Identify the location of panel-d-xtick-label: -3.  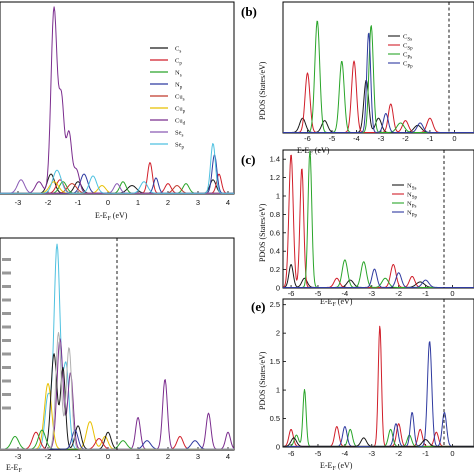
(18, 456).